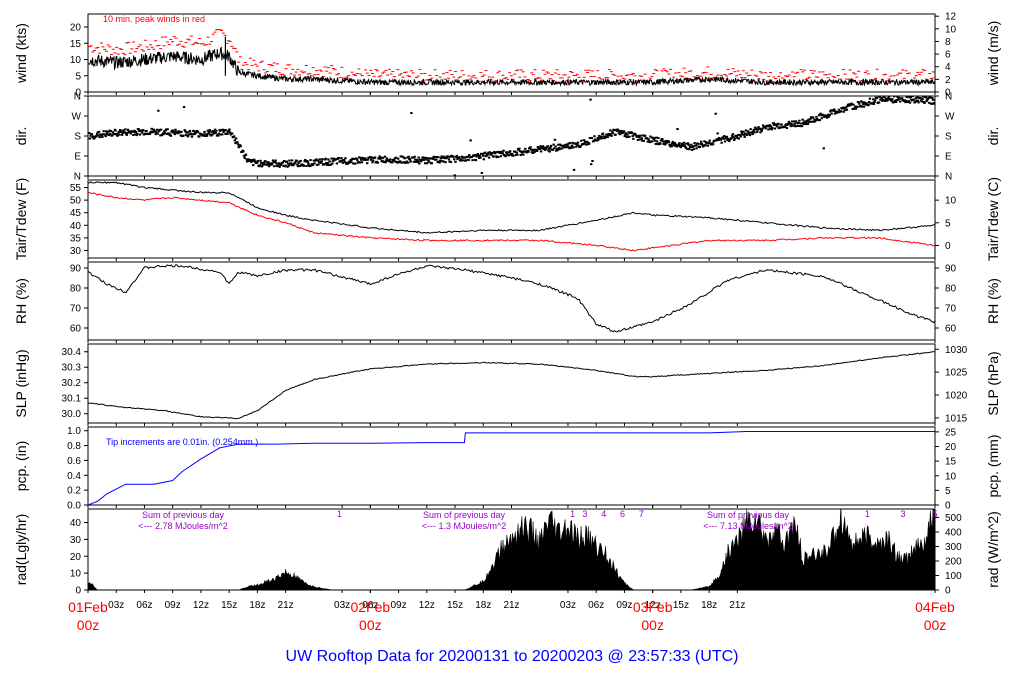  Describe the element at coordinates (77, 157) in the screenshot. I see `ytick-label-left: E` at that location.